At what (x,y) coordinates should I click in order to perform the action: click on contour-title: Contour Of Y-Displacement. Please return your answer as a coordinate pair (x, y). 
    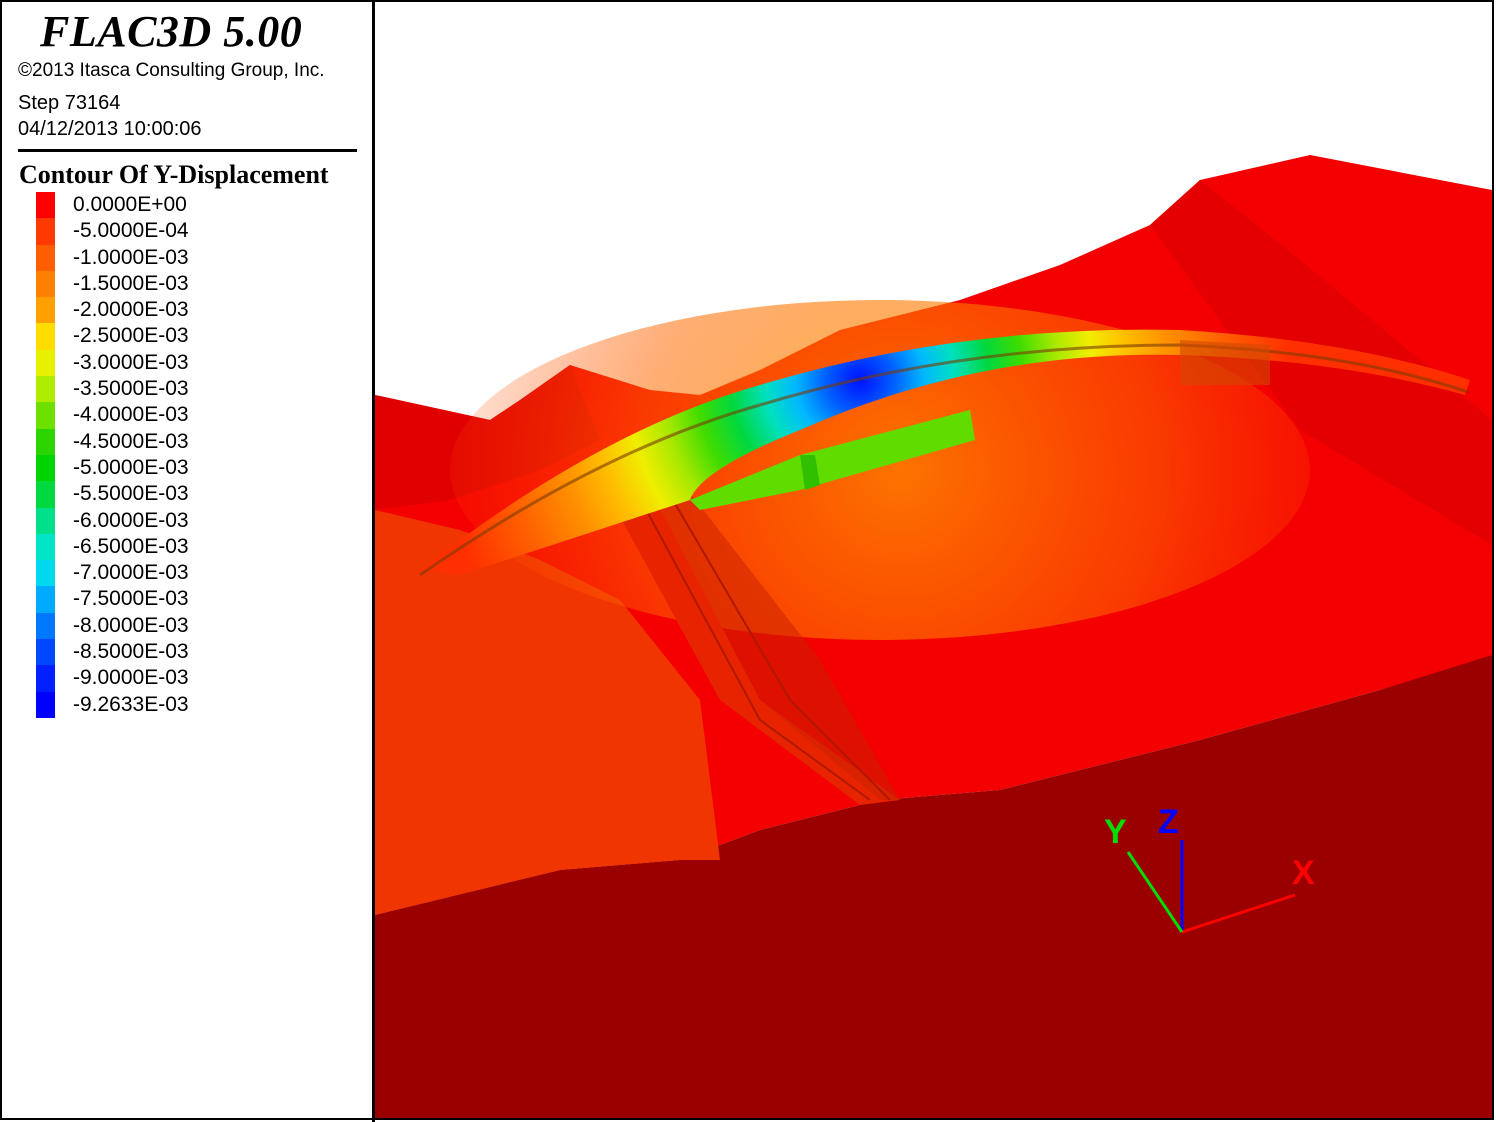
    Looking at the image, I should click on (174, 174).